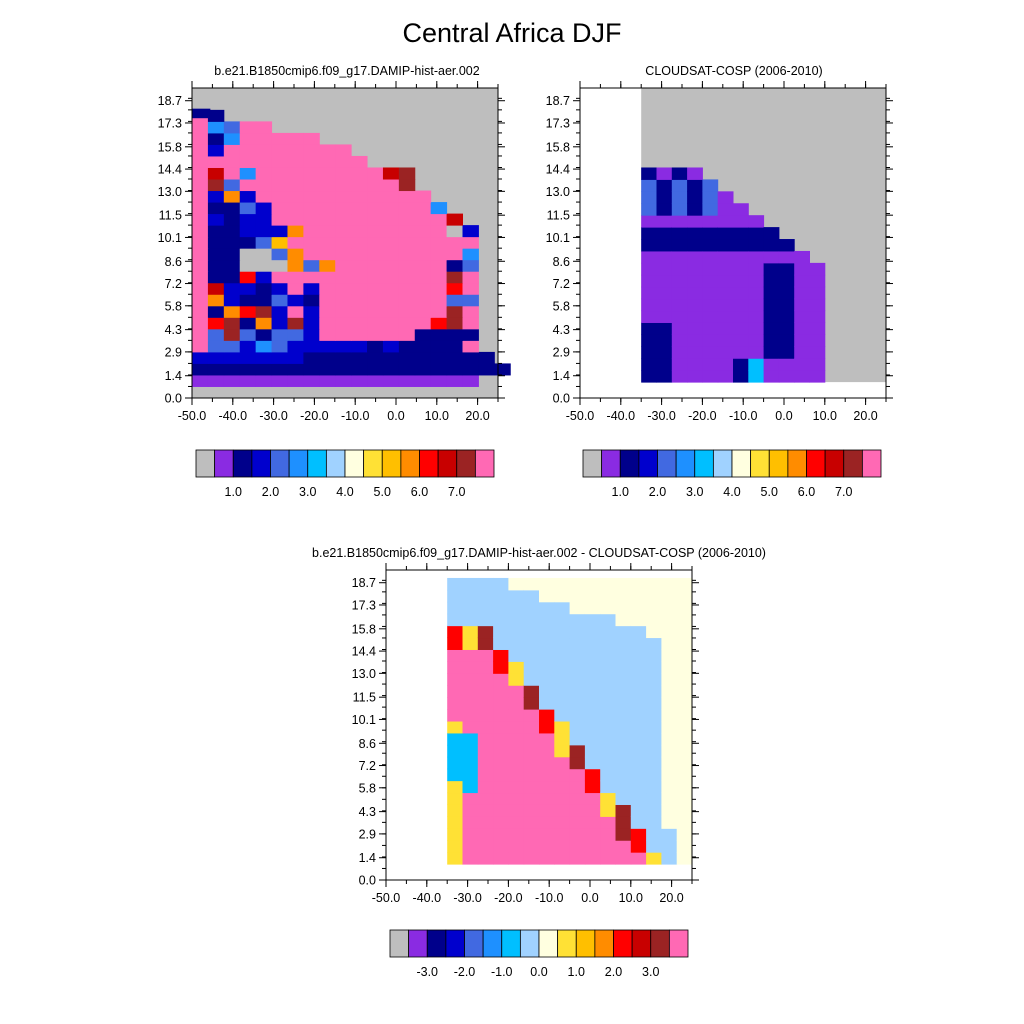 The width and height of the screenshot is (1024, 1024). Describe the element at coordinates (467, 898) in the screenshot. I see `x-tick-label: -30.0` at that location.